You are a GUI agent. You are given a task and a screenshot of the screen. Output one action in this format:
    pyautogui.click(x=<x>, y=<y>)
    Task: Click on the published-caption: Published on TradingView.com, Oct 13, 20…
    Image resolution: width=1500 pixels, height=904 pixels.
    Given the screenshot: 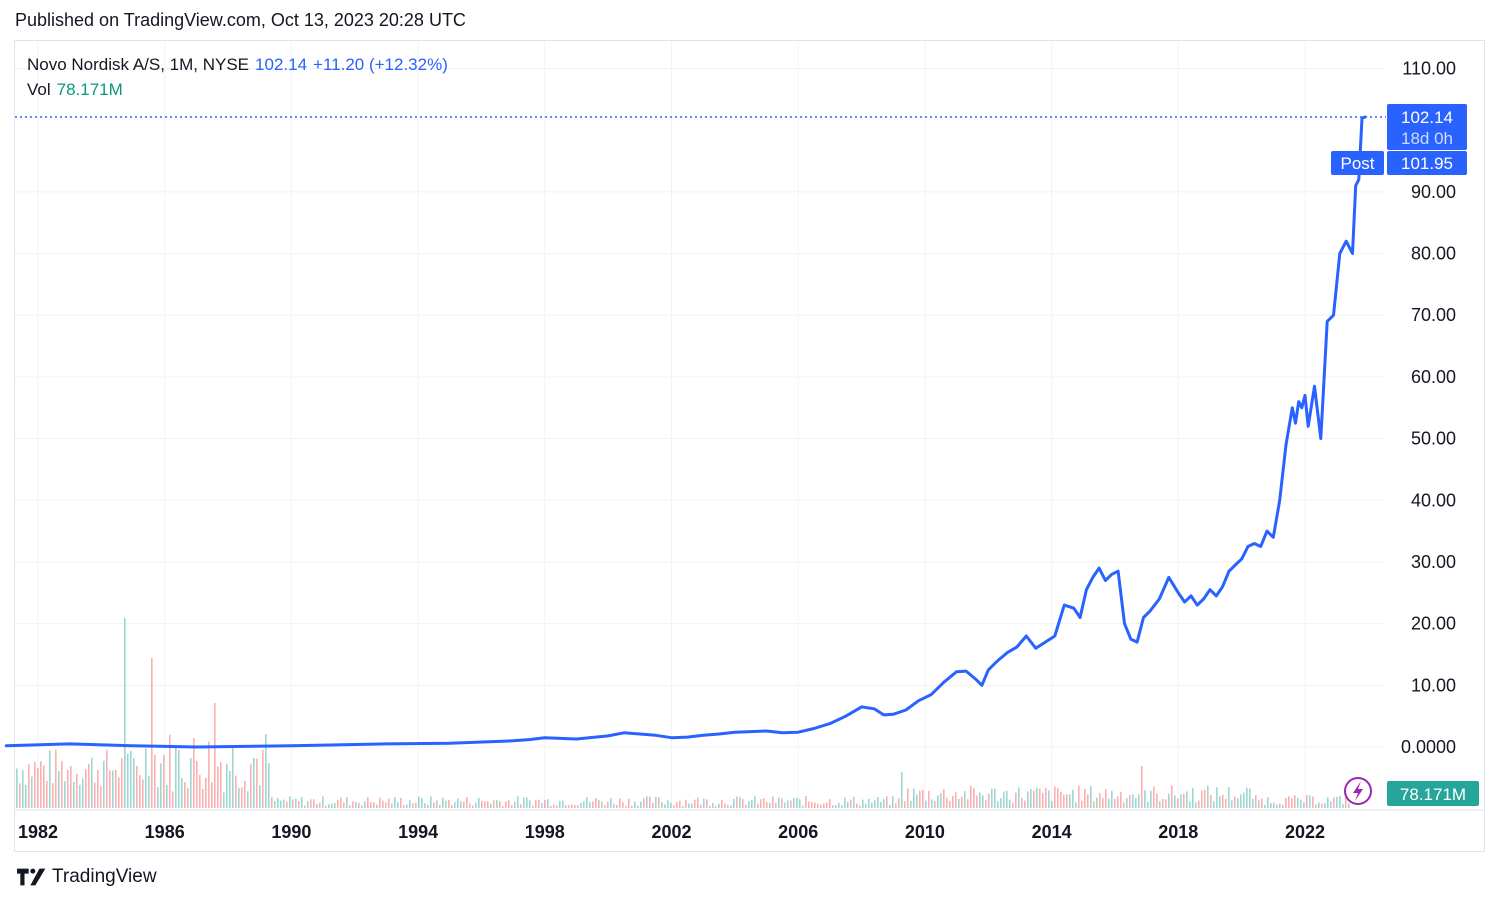 What is the action you would take?
    pyautogui.click(x=240, y=20)
    